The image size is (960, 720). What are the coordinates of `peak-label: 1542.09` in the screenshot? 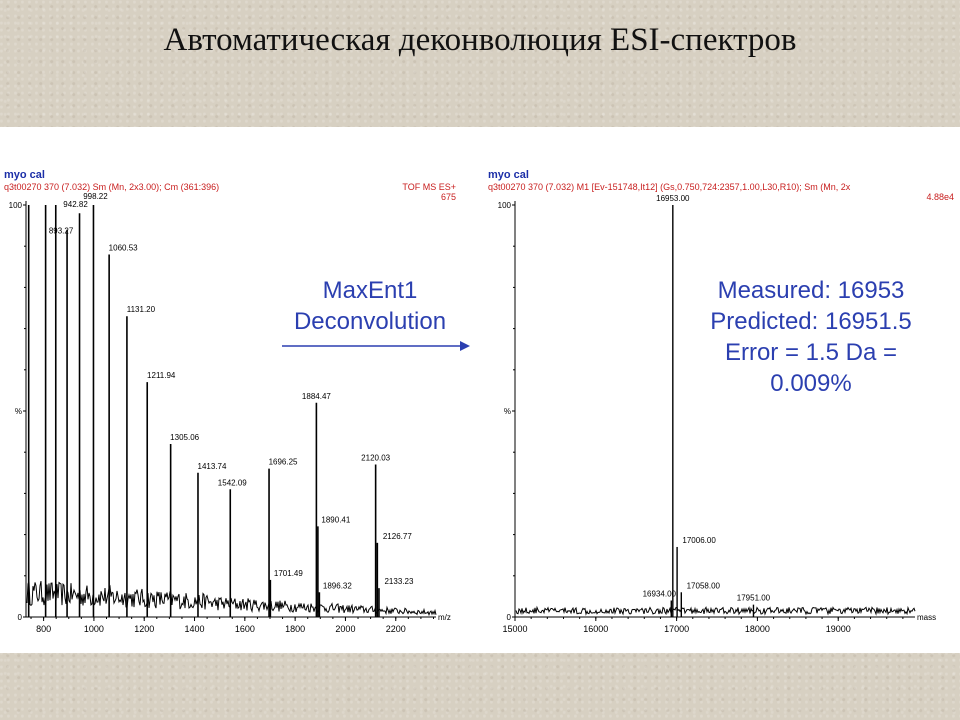 It's located at (232, 482).